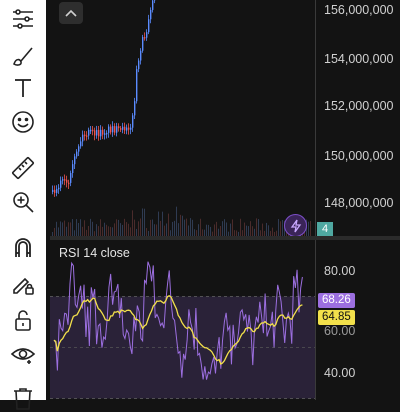 This screenshot has height=412, width=400. What do you see at coordinates (359, 10) in the screenshot?
I see `price-label: 156,000,000` at bounding box center [359, 10].